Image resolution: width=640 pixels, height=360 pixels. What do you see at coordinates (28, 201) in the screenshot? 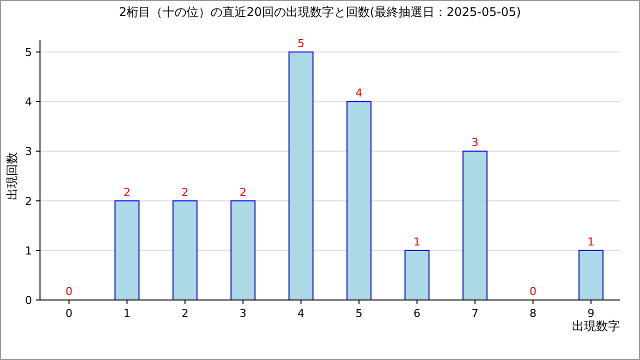
I see `y-tick-label: 2` at bounding box center [28, 201].